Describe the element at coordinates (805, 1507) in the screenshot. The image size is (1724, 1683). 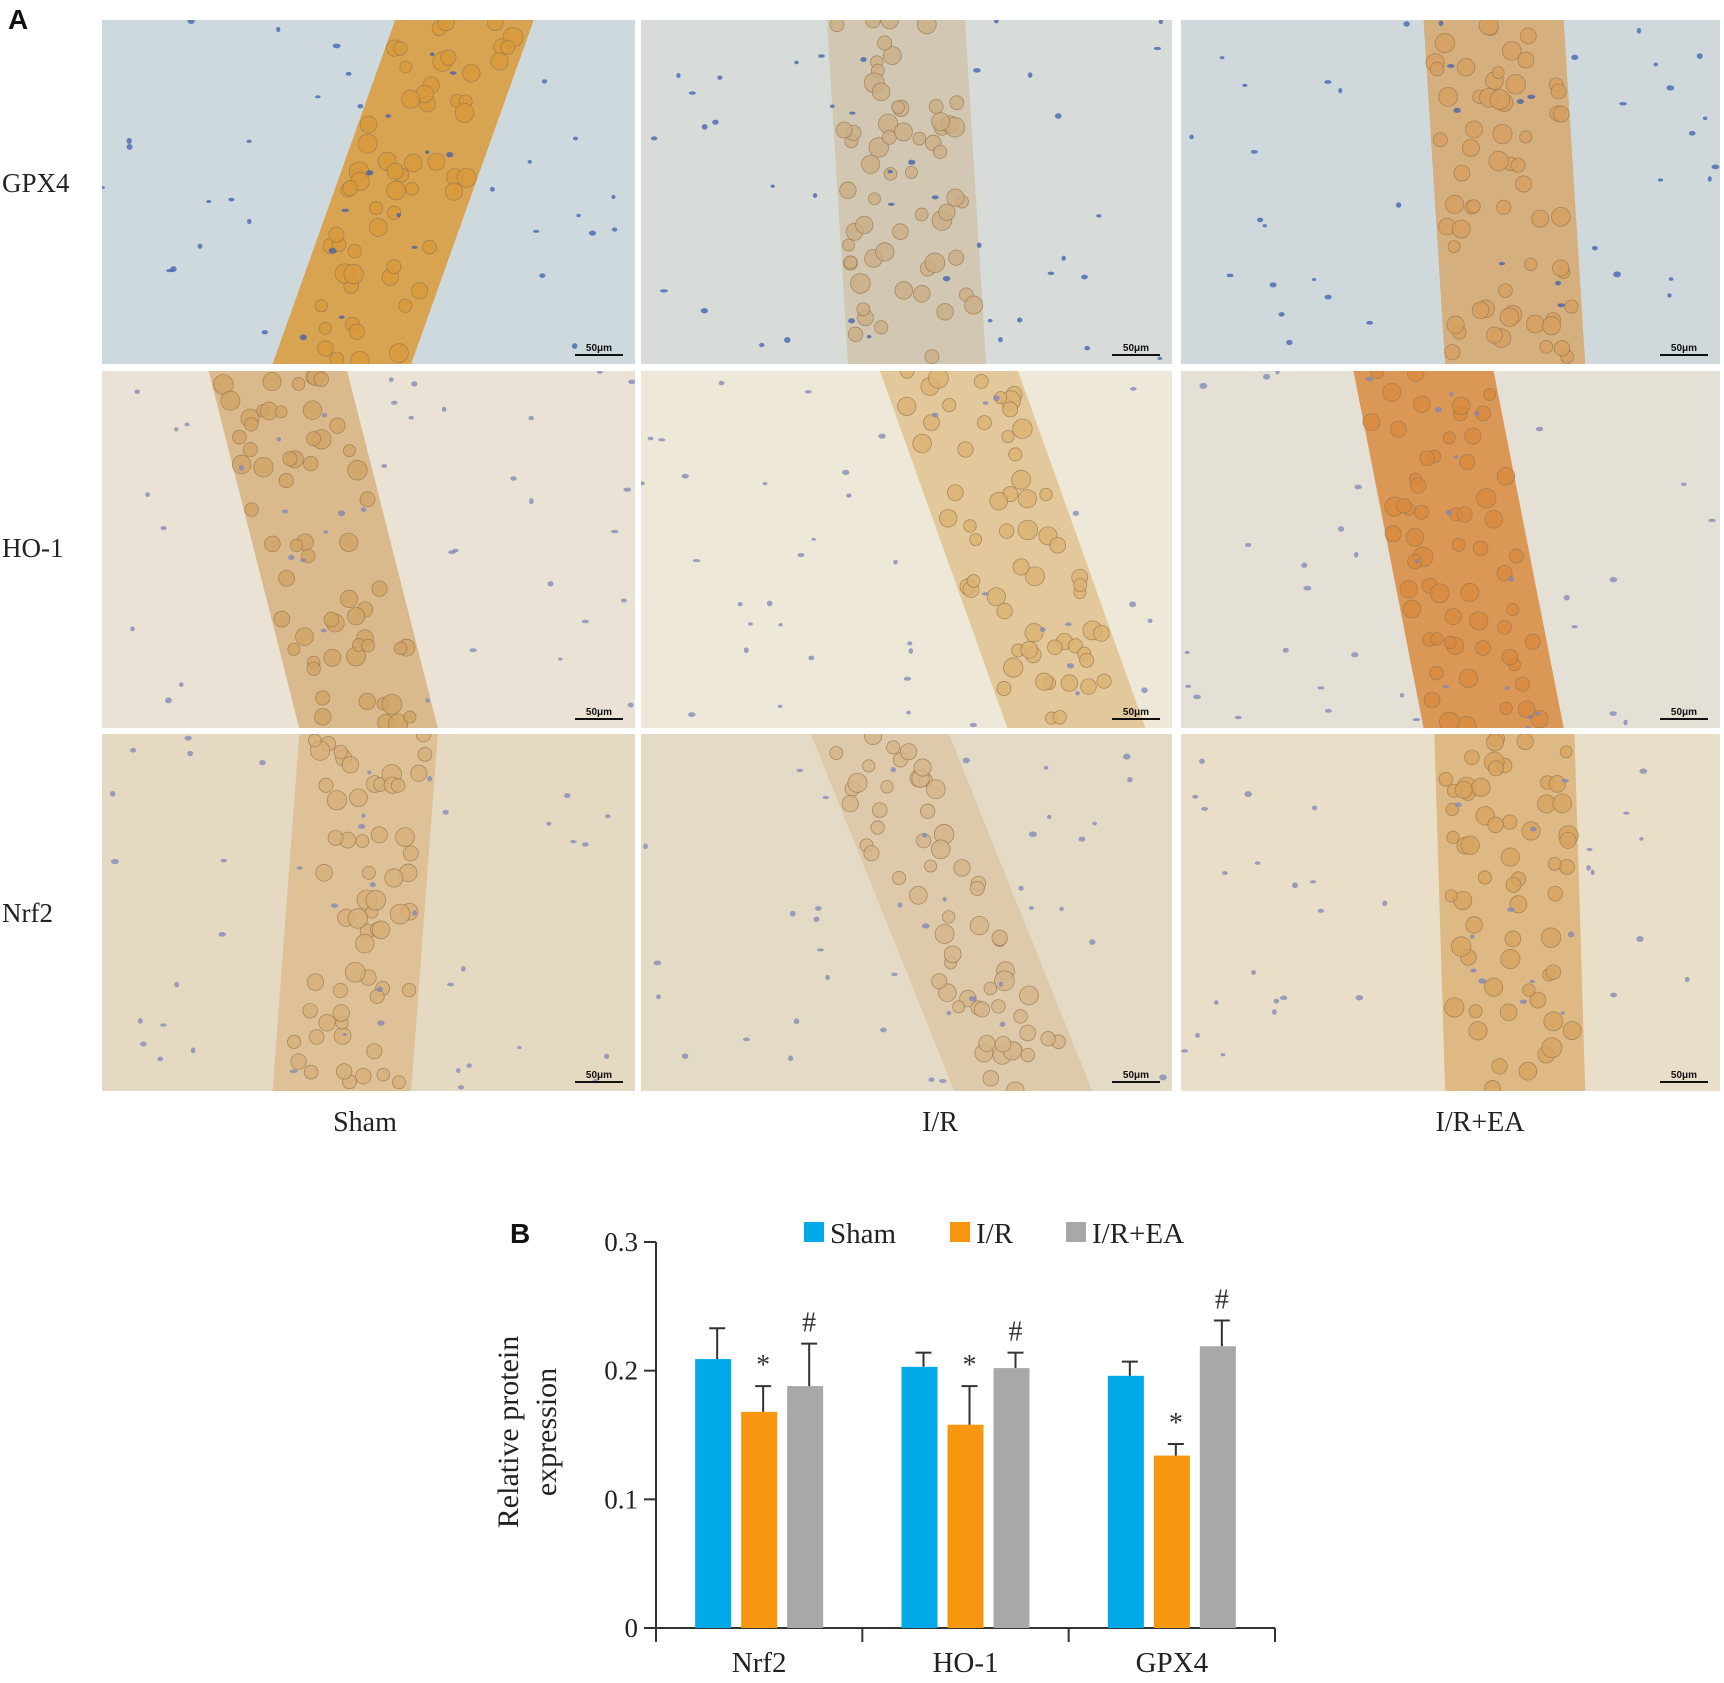
I see `bar-i-r-ea-nrf2` at that location.